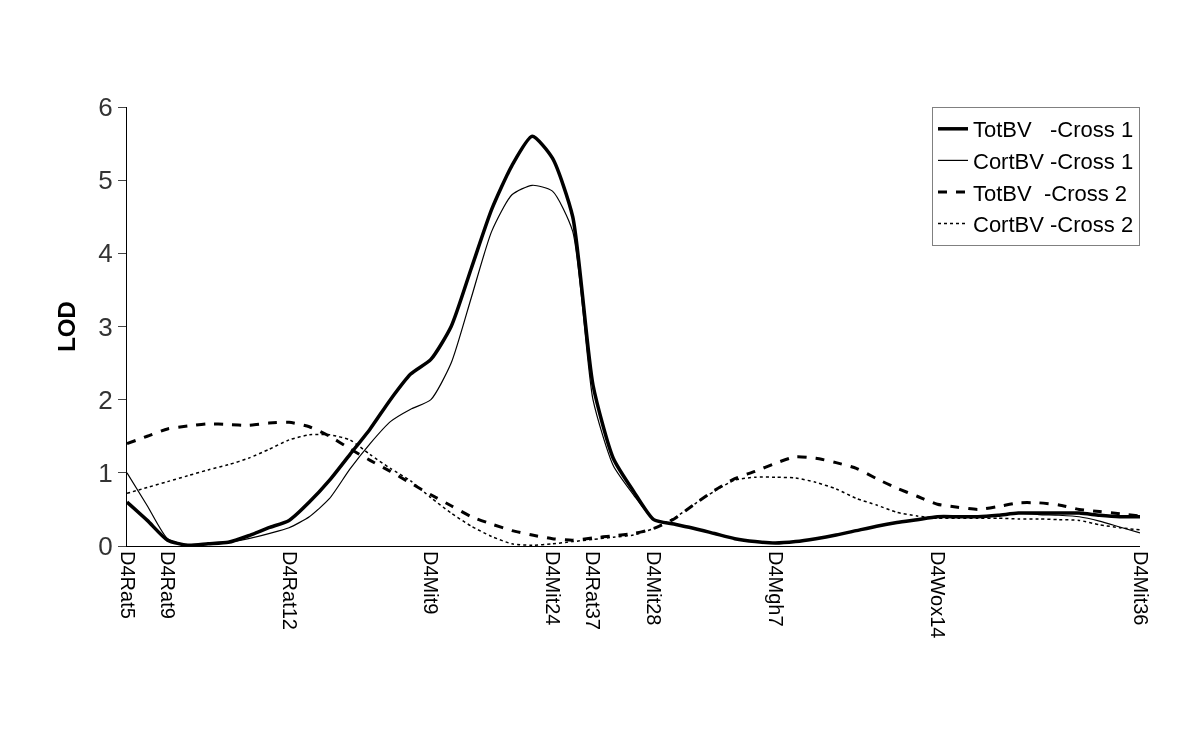  Describe the element at coordinates (105, 399) in the screenshot. I see `y-tick-label: 2` at that location.